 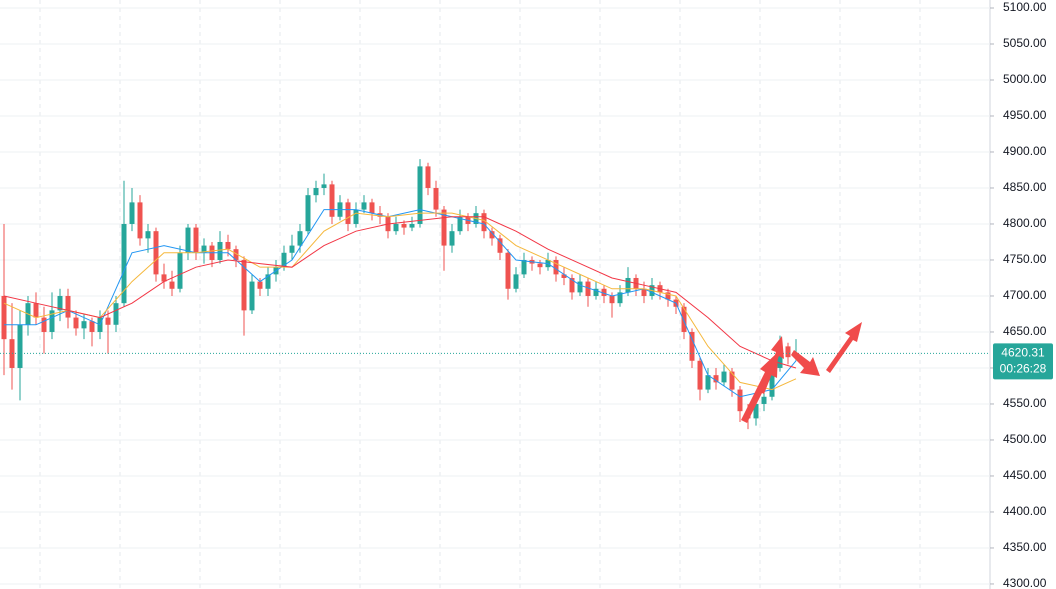 I want to click on y-tick-label: 5000.00, so click(x=1025, y=79).